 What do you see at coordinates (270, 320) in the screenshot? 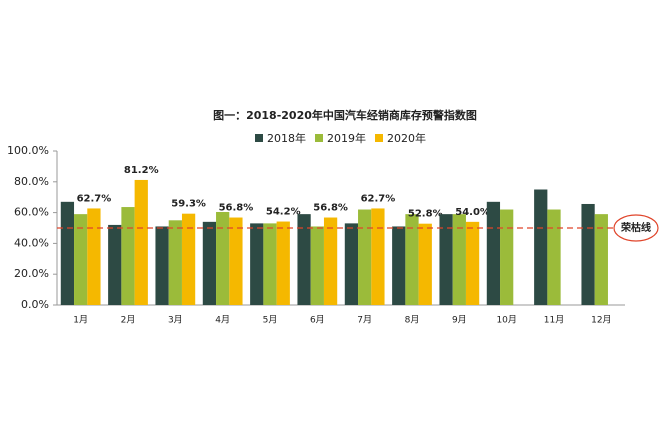
I see `x-tick-label: 5月` at bounding box center [270, 320].